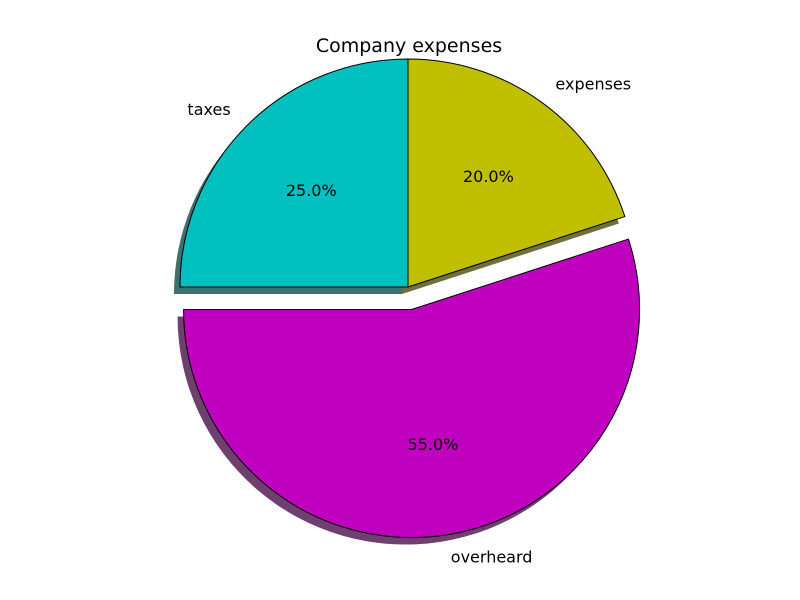 This screenshot has width=800, height=600. Describe the element at coordinates (516, 173) in the screenshot. I see `wedge-expenses` at that location.